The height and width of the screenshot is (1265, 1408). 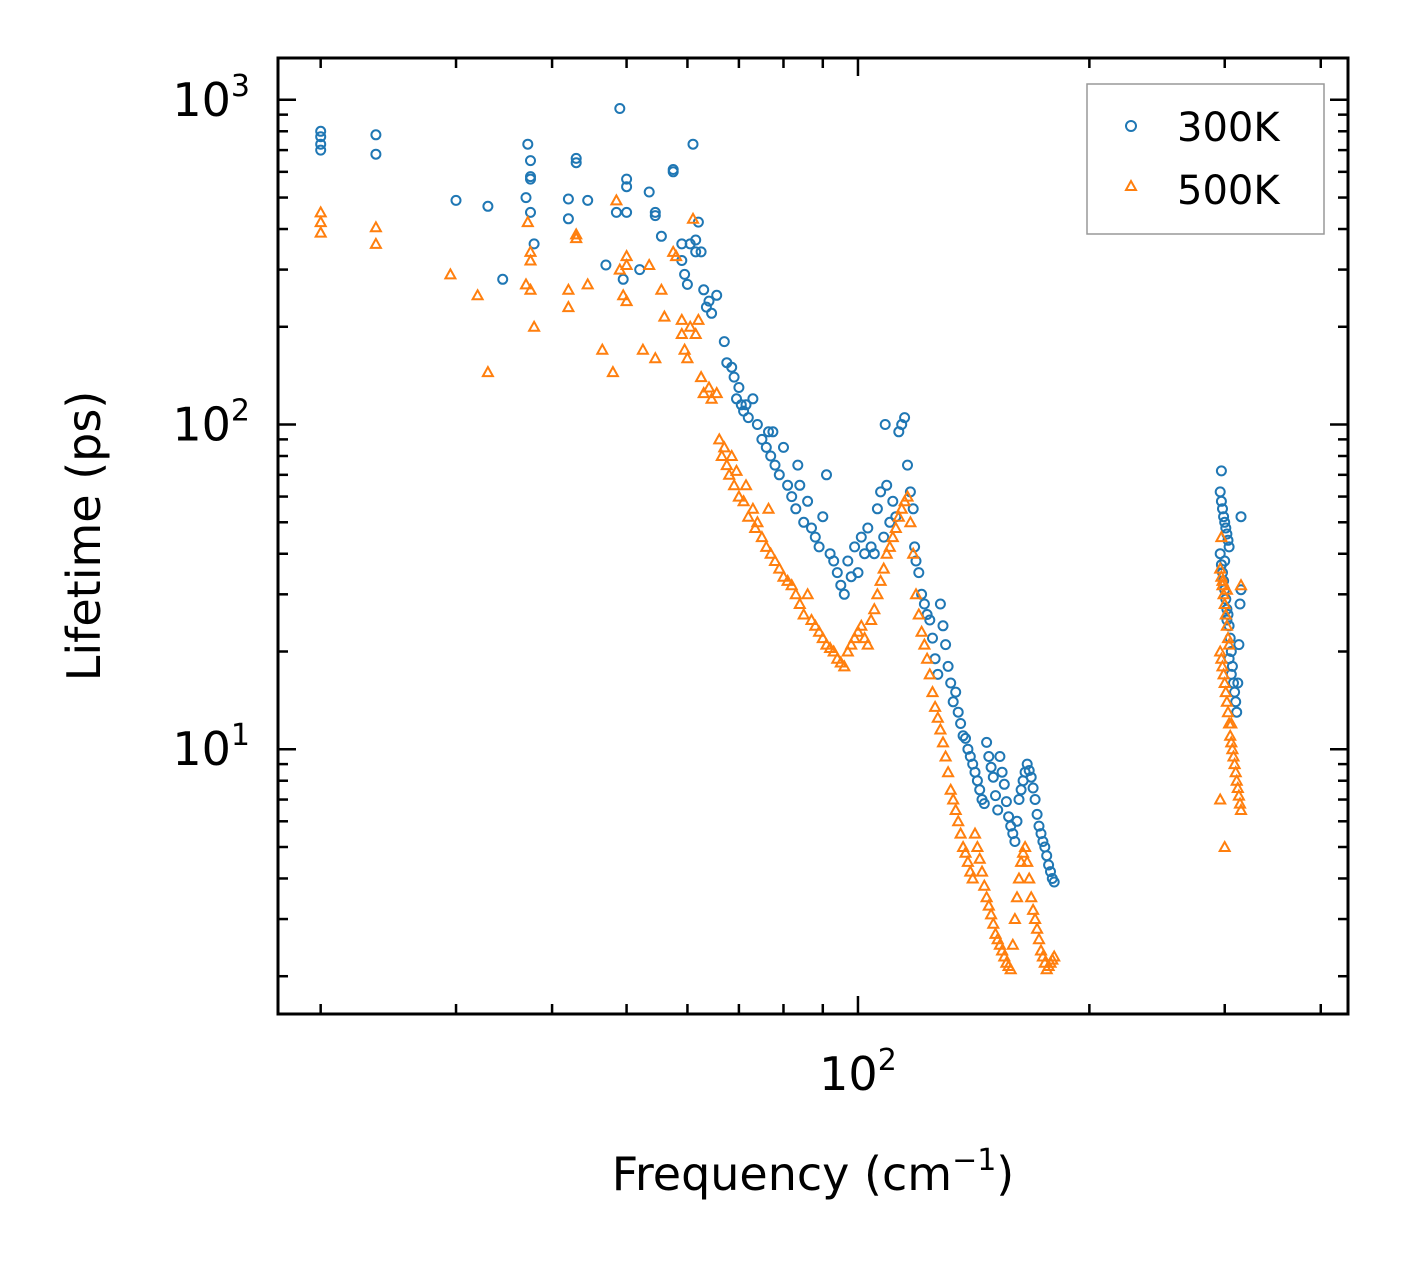 I want to click on y-tick-label: 101, so click(x=211, y=747).